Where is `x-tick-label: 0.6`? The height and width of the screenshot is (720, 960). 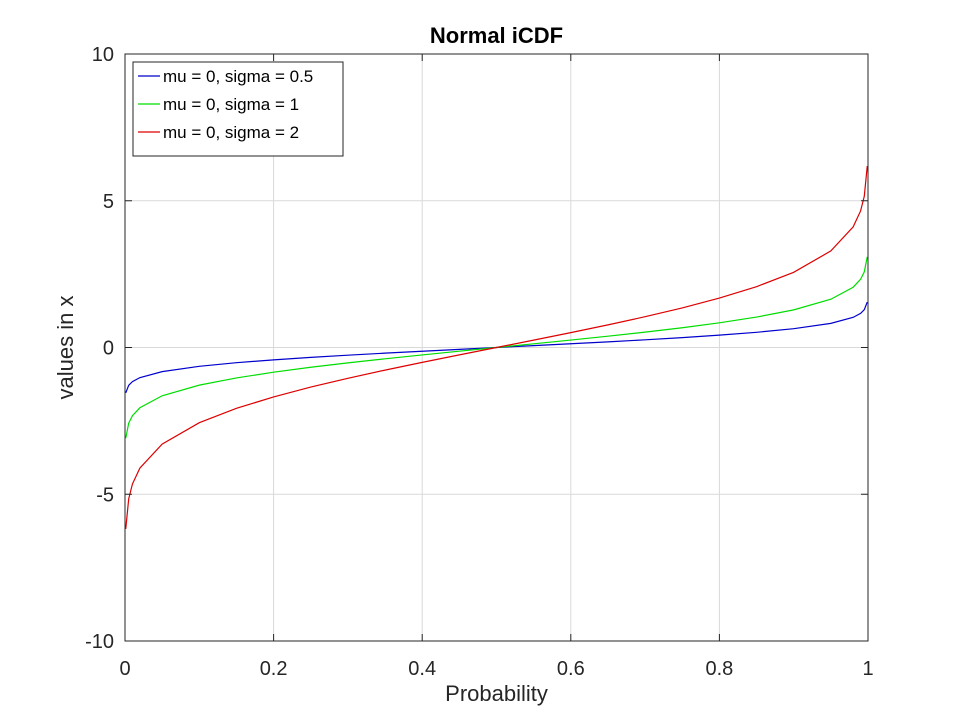 x-tick-label: 0.6 is located at coordinates (571, 669).